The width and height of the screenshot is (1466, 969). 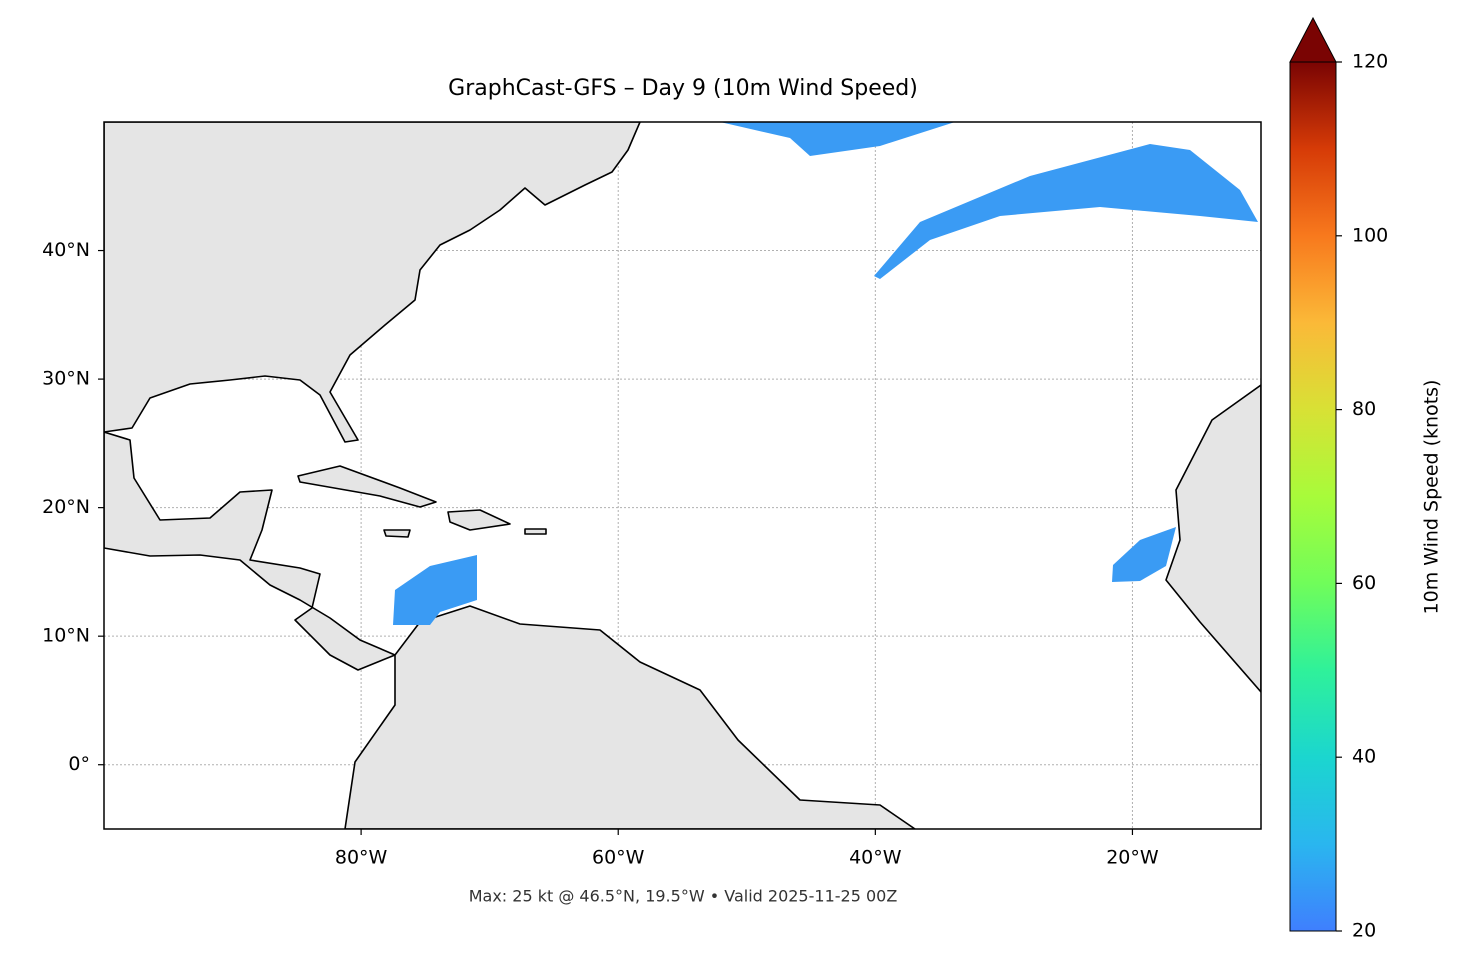 What do you see at coordinates (875, 858) in the screenshot?
I see `x-tick-label: 40°W` at bounding box center [875, 858].